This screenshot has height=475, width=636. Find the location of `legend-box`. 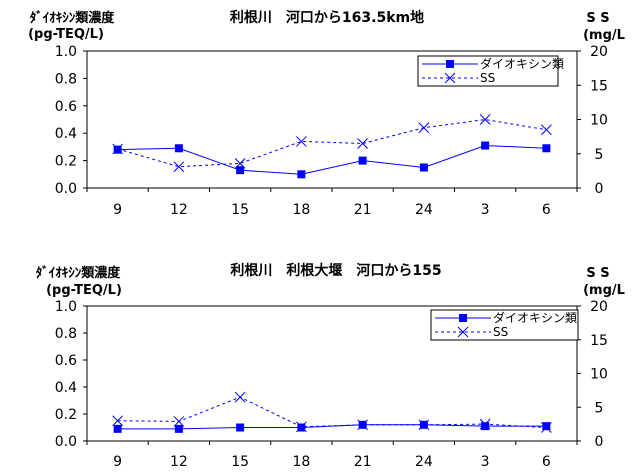

legend-box is located at coordinates (488, 71).